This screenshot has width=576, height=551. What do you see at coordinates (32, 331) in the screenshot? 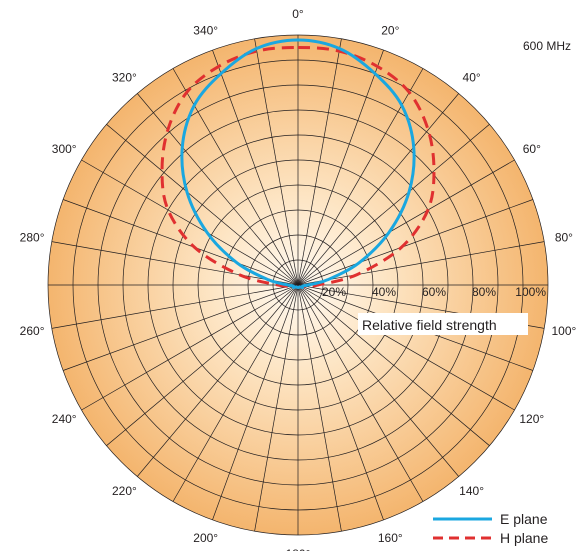
I see `angle-tick-label: 260°` at bounding box center [32, 331].